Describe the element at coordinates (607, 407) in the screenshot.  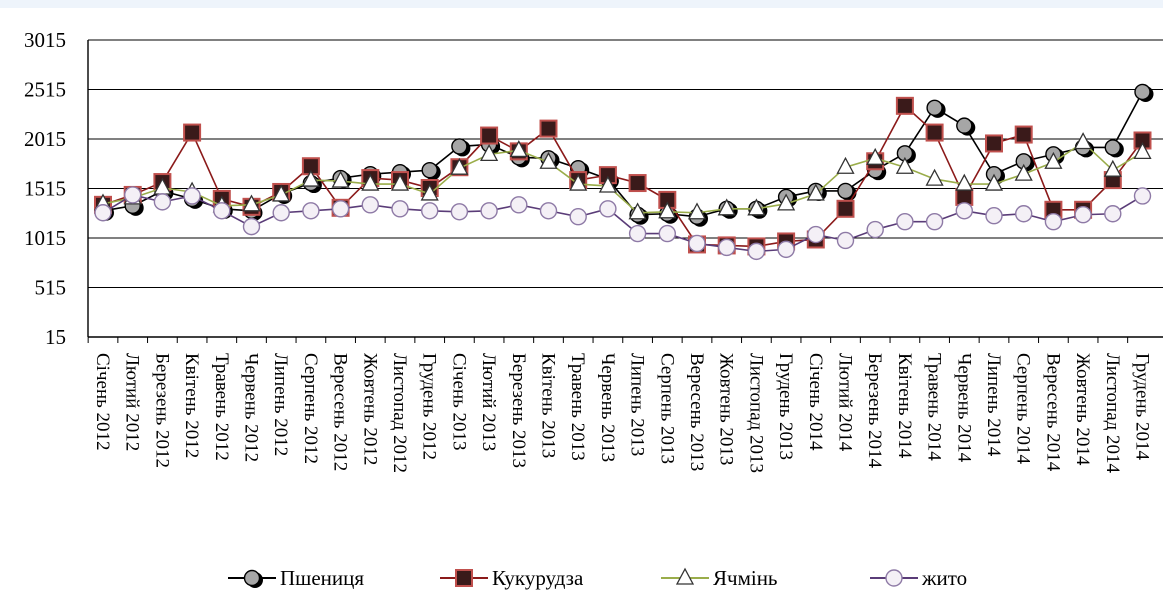
I see `x-tick-label: Червень 2013` at that location.